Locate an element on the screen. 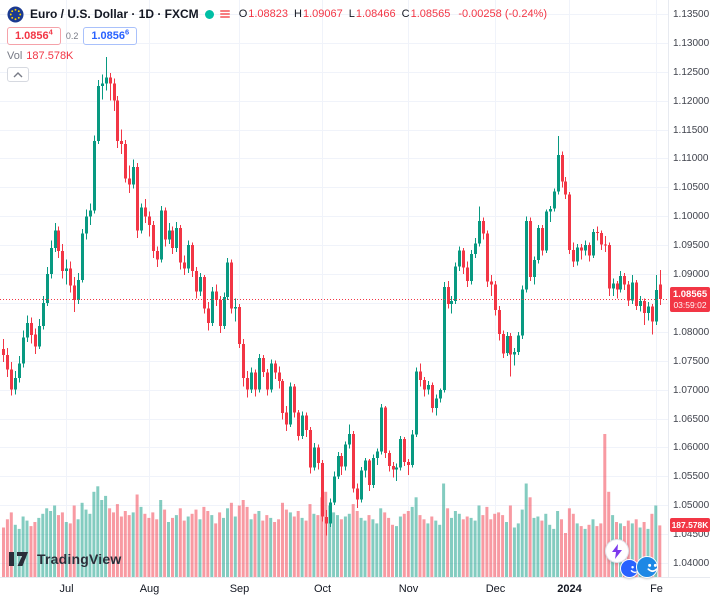  price-tick-label: 1.05500 is located at coordinates (691, 476).